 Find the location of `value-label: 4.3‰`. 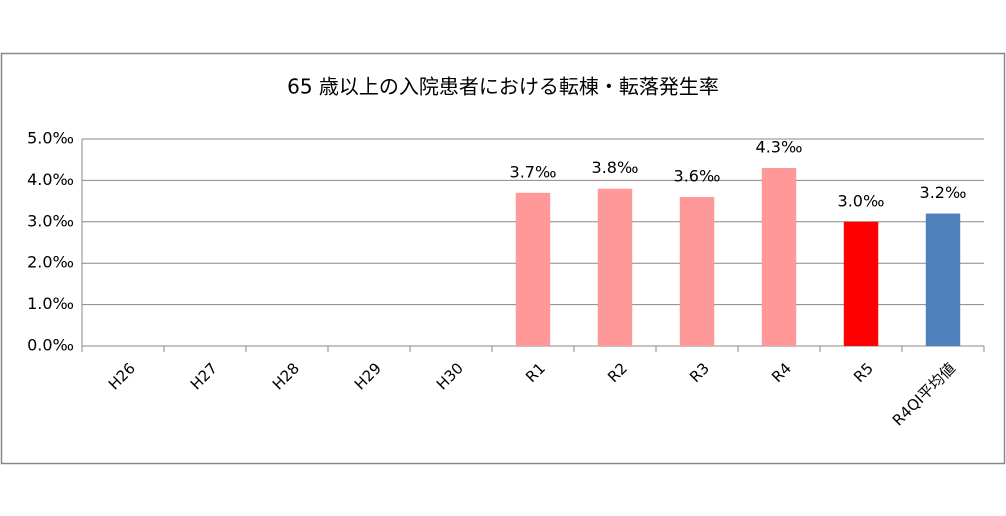

value-label: 4.3‰ is located at coordinates (779, 146).